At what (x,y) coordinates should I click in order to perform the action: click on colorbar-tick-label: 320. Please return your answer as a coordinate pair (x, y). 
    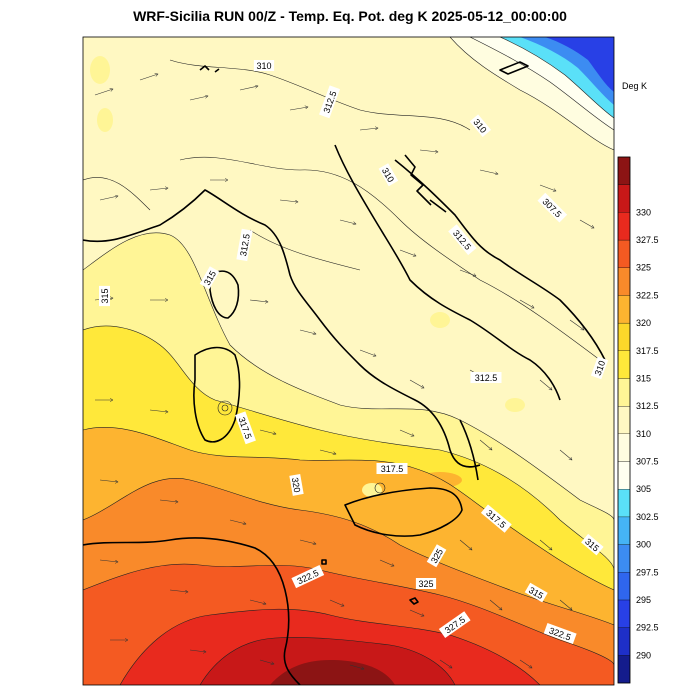
    Looking at the image, I should click on (643, 323).